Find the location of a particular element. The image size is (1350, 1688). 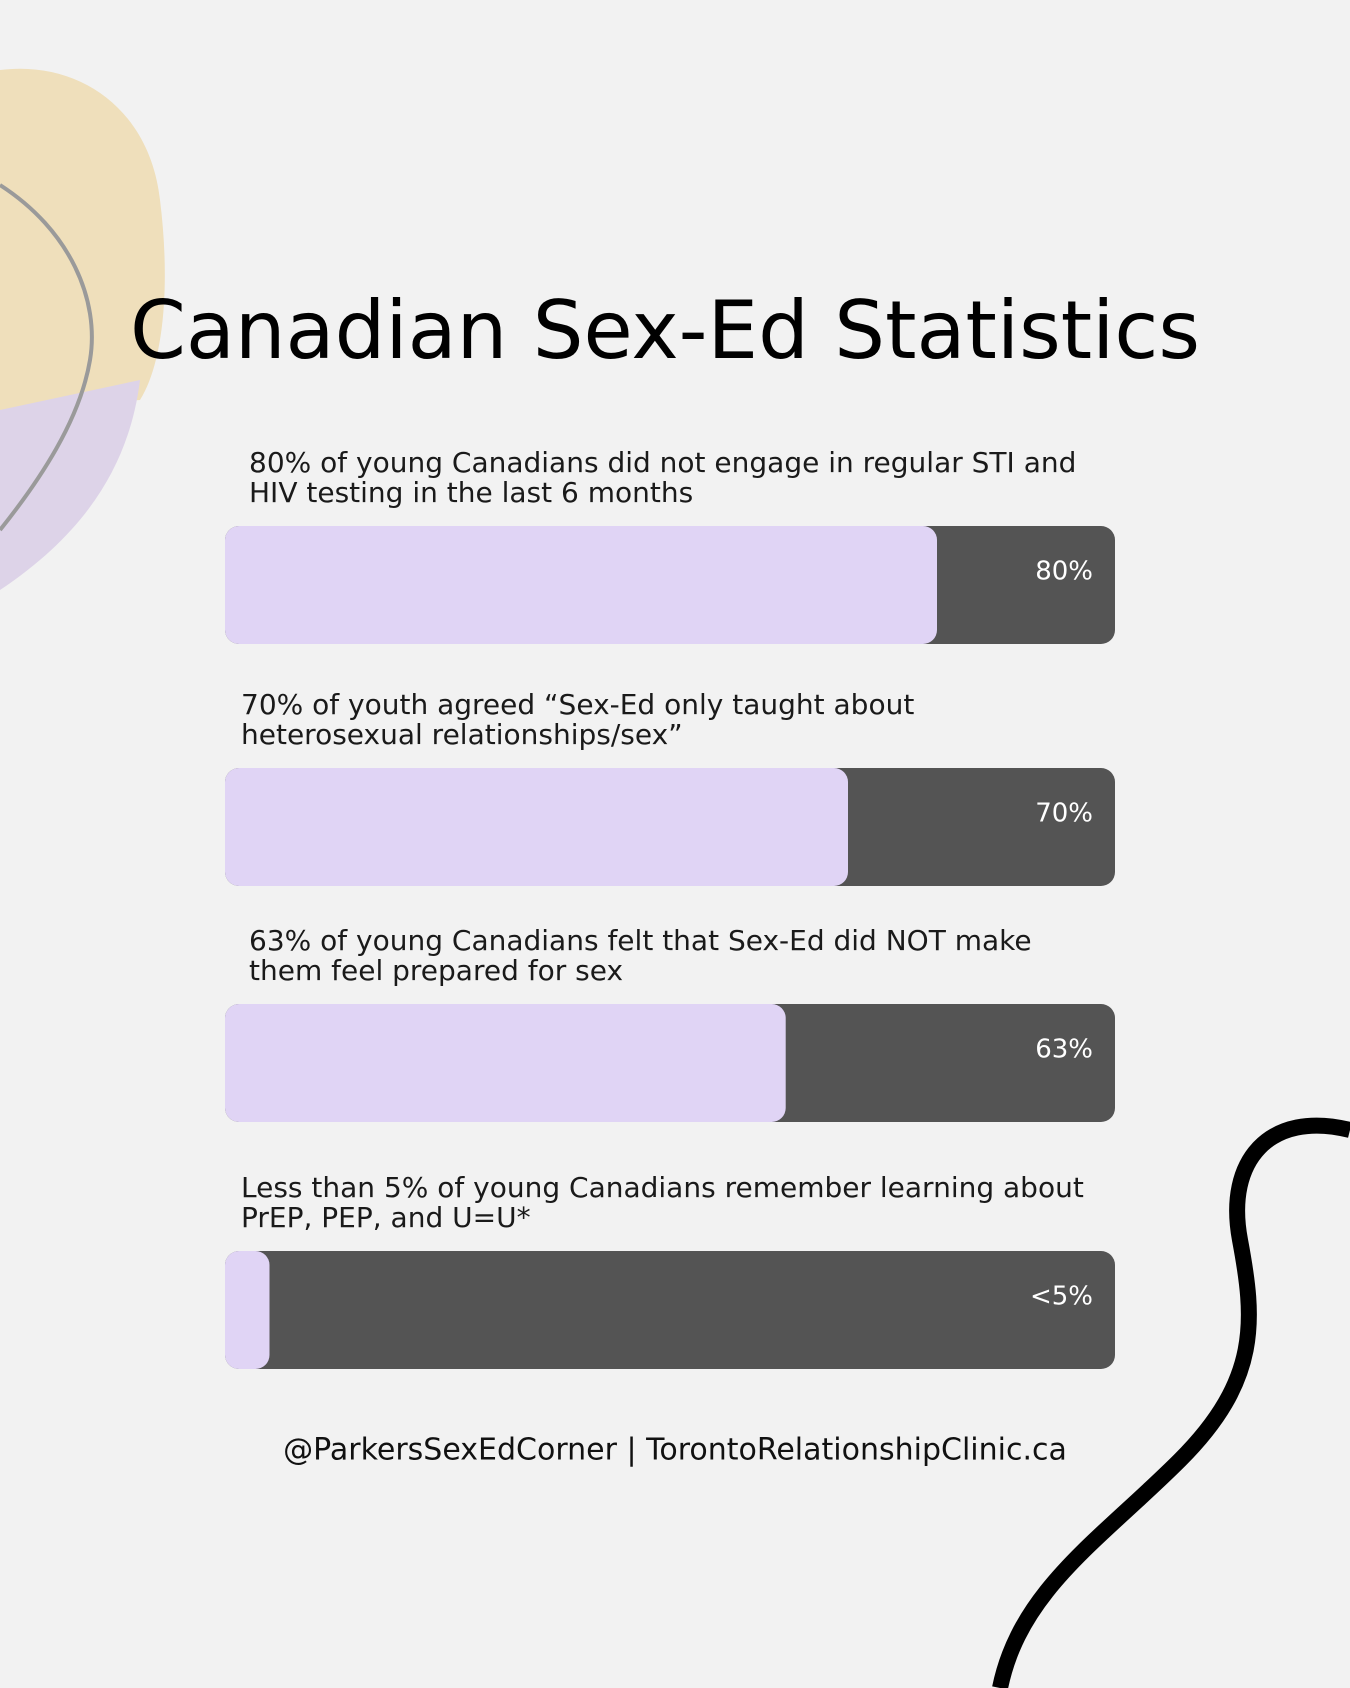

value-label: 63% is located at coordinates (1064, 1050).